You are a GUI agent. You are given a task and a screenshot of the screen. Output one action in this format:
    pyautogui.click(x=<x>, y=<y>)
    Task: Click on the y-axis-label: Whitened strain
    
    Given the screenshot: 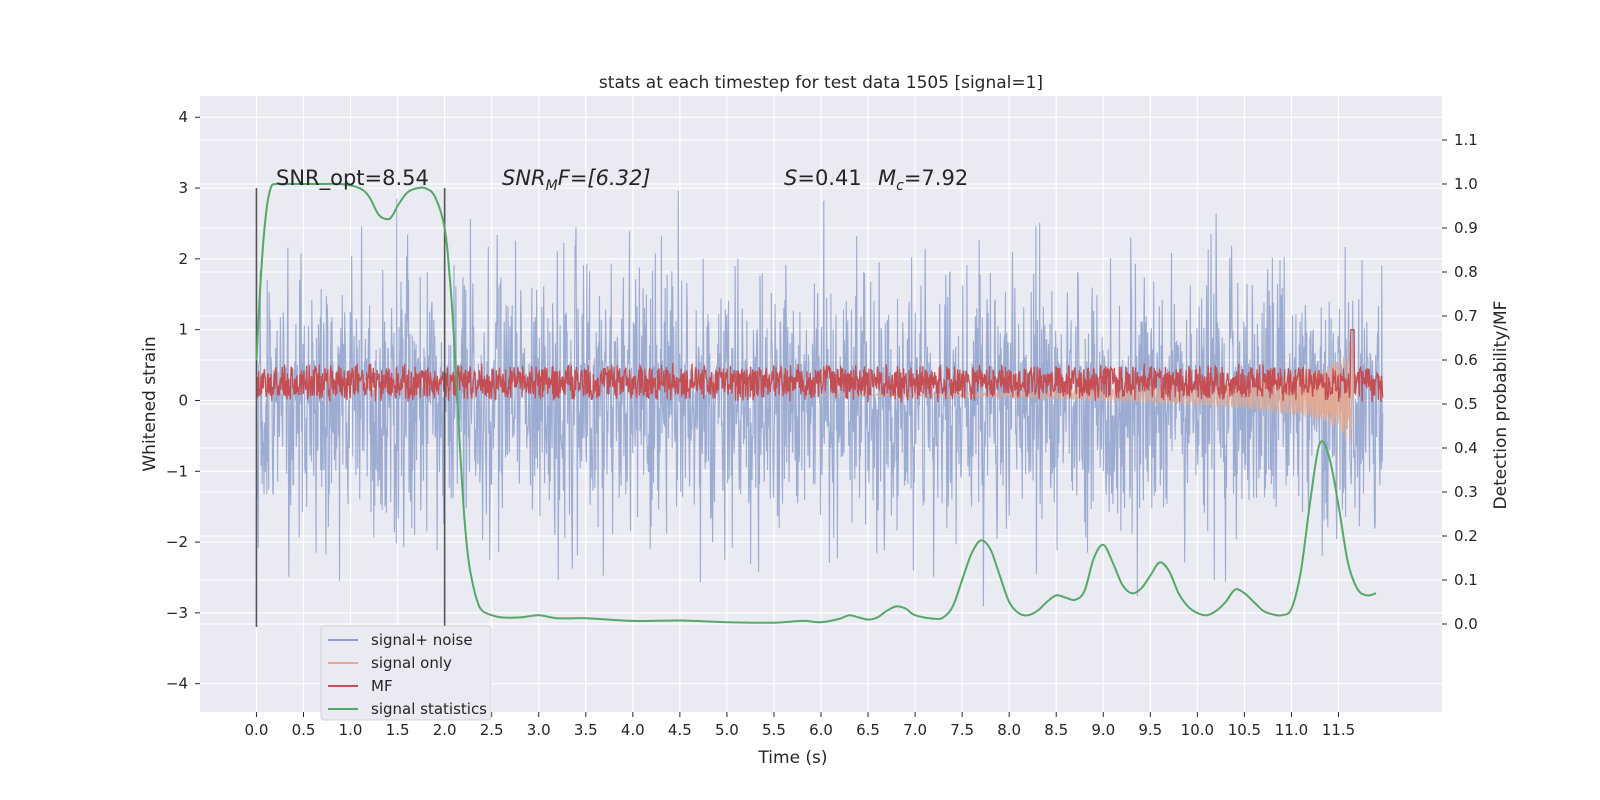 What is the action you would take?
    pyautogui.click(x=150, y=403)
    